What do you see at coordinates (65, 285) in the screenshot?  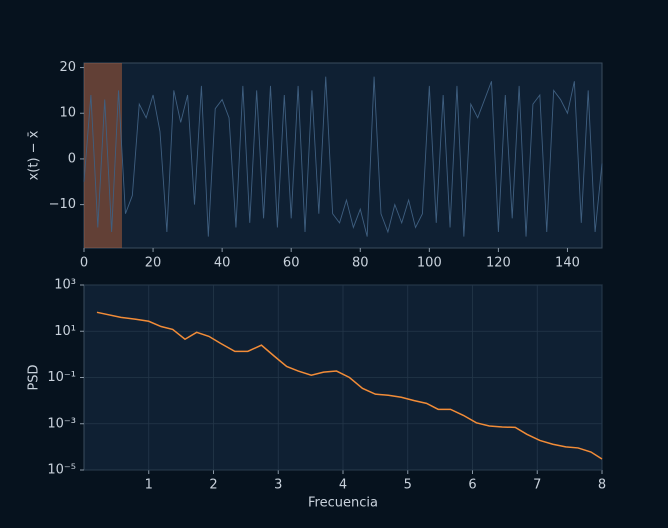 I see `y-tick-label: 10³` at bounding box center [65, 285].